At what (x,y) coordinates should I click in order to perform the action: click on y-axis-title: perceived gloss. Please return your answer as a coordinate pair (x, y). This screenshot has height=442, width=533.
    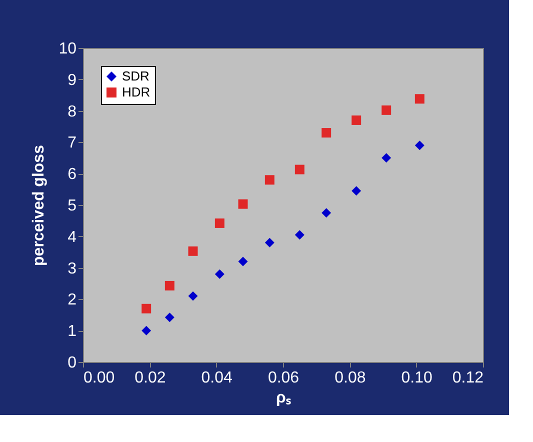
    Looking at the image, I should click on (39, 205).